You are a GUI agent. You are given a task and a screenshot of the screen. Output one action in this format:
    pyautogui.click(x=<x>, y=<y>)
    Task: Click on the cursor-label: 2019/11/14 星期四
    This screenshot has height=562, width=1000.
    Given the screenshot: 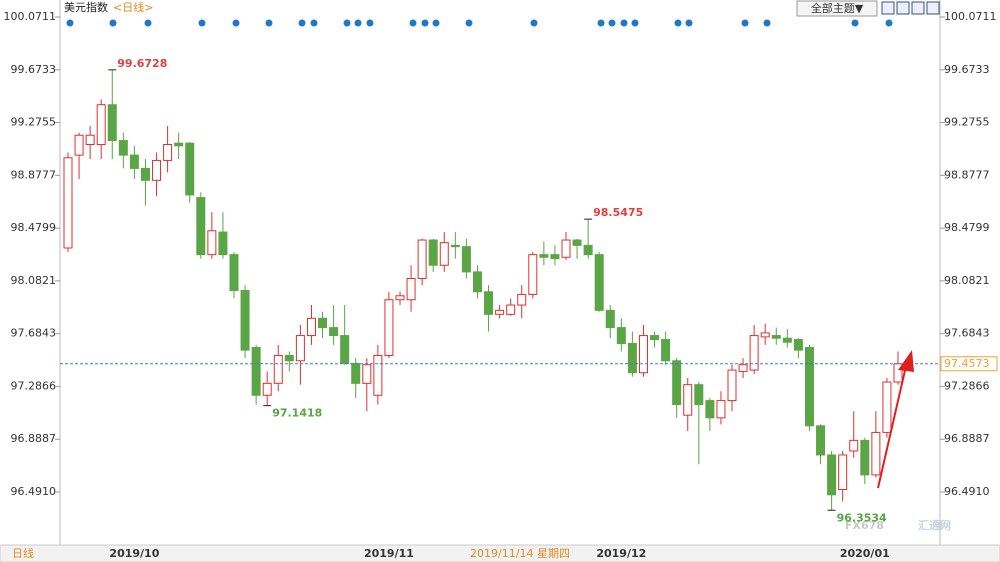 What is the action you would take?
    pyautogui.click(x=520, y=553)
    